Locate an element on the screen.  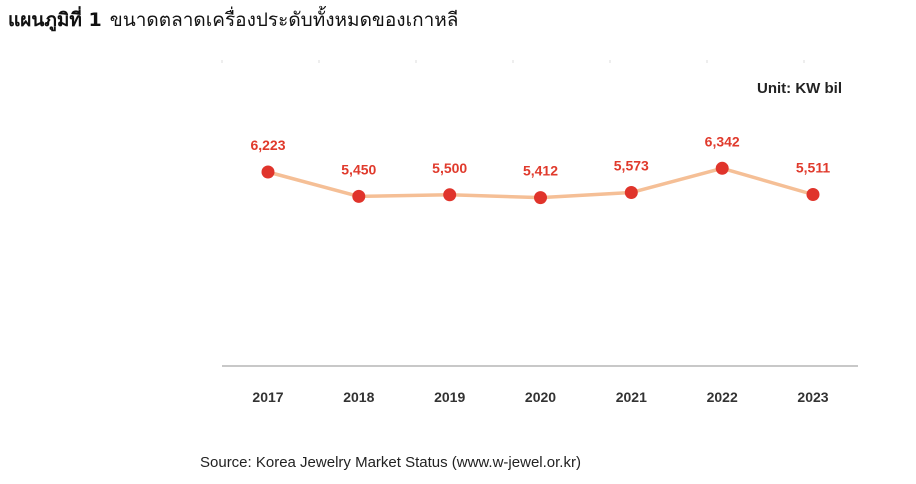
data-point-2020 is located at coordinates (540, 198).